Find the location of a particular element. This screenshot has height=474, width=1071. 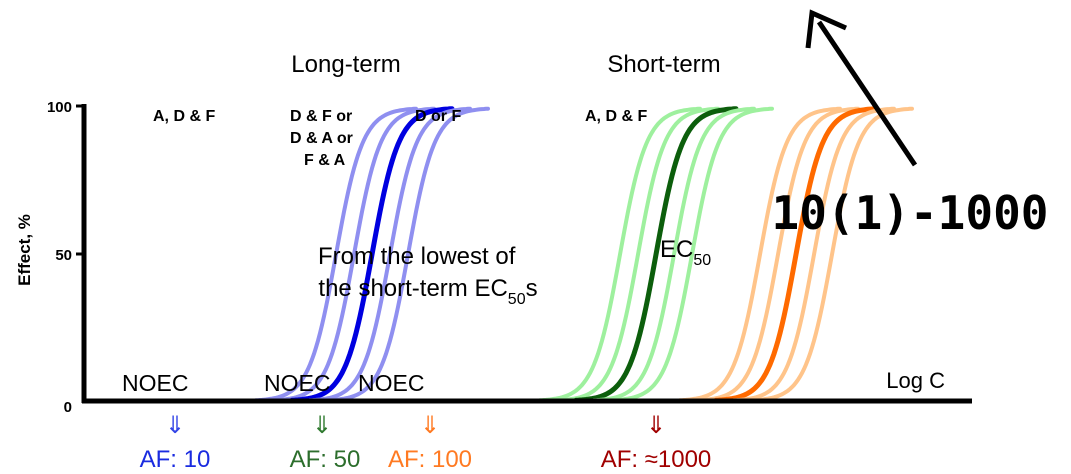

y-axis-label: Effect, % is located at coordinates (24, 250).